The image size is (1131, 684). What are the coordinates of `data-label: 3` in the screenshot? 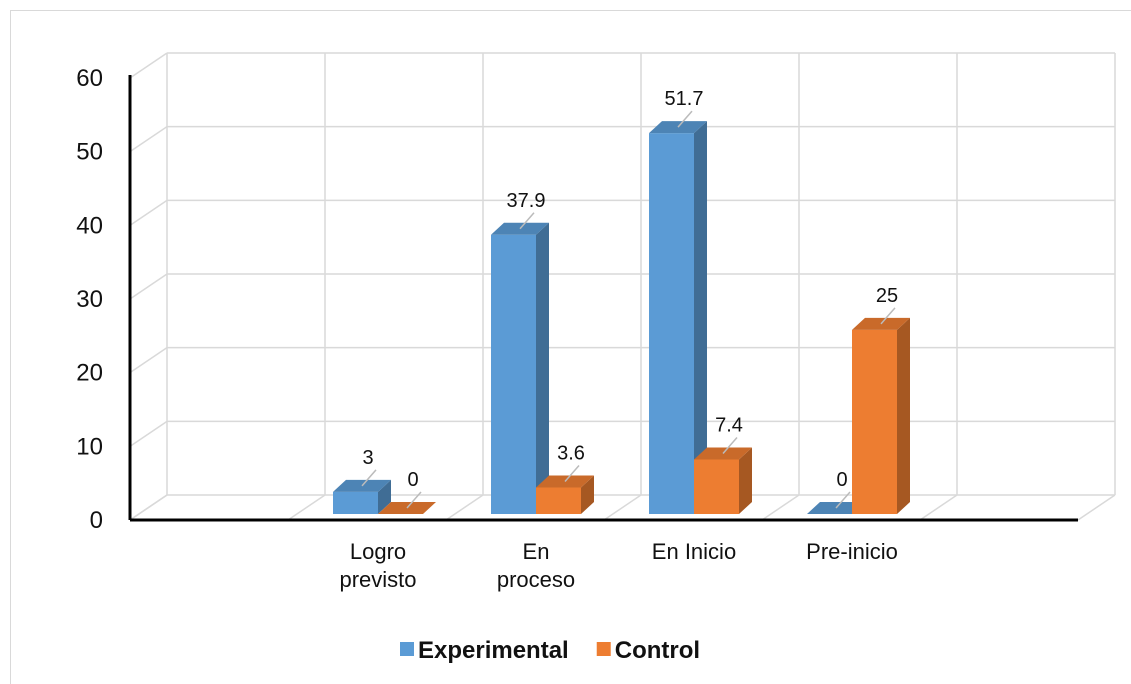 It's located at (367, 458).